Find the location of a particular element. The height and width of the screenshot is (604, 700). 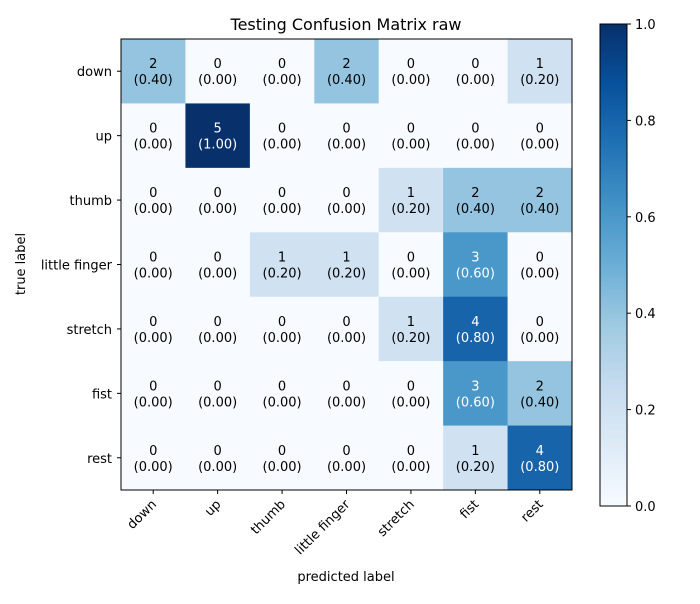

y-tick-label: down is located at coordinates (94, 72).